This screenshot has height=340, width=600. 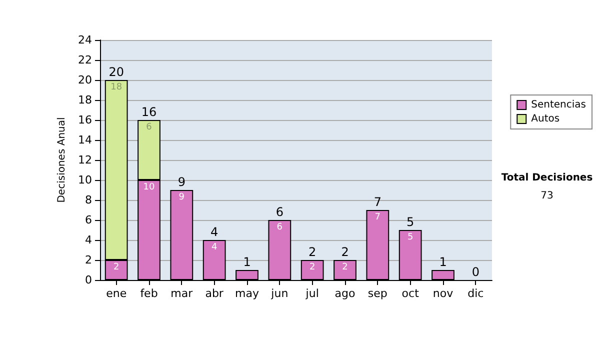 What do you see at coordinates (476, 293) in the screenshot?
I see `x-tick-label: dic` at bounding box center [476, 293].